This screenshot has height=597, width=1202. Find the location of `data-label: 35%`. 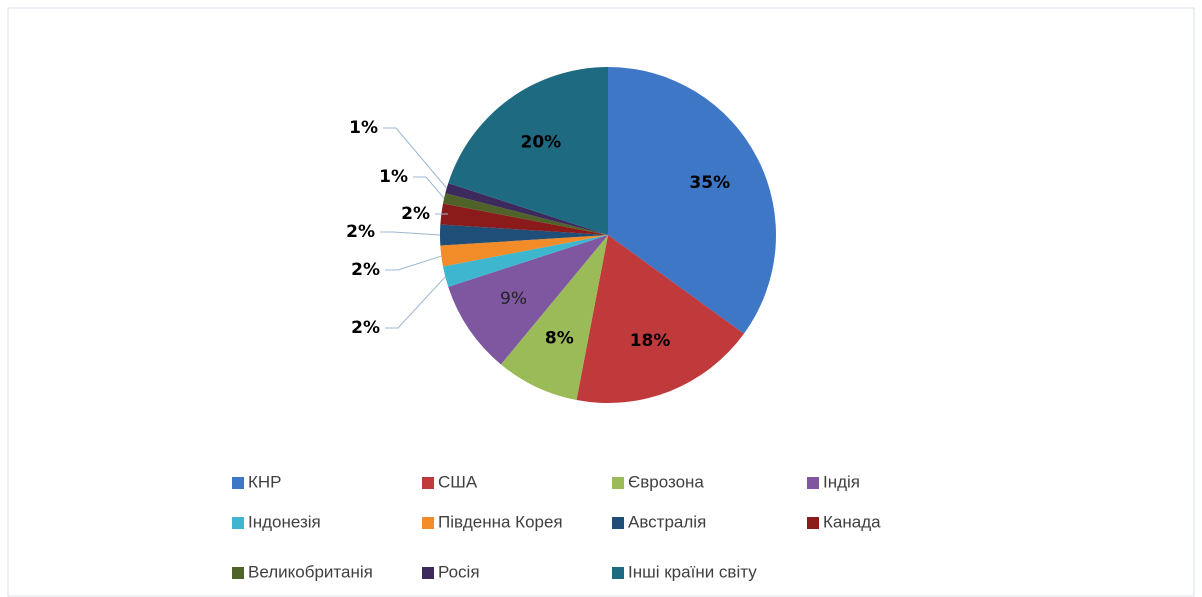

data-label: 35% is located at coordinates (709, 183).